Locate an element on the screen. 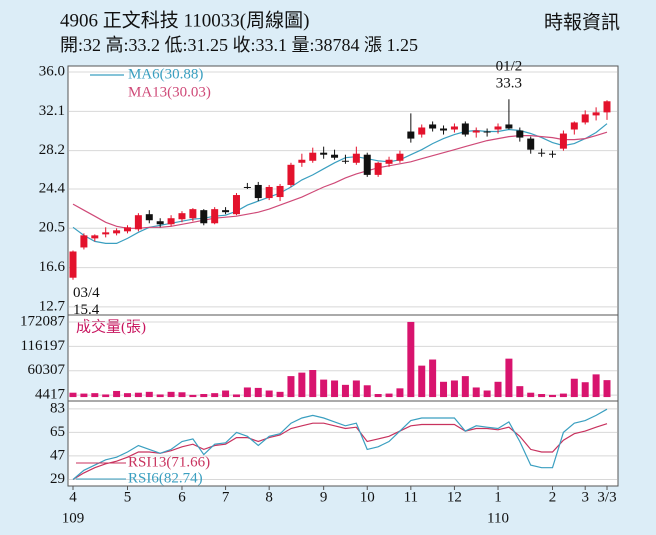  annotation-value: 15.4 is located at coordinates (86, 310).